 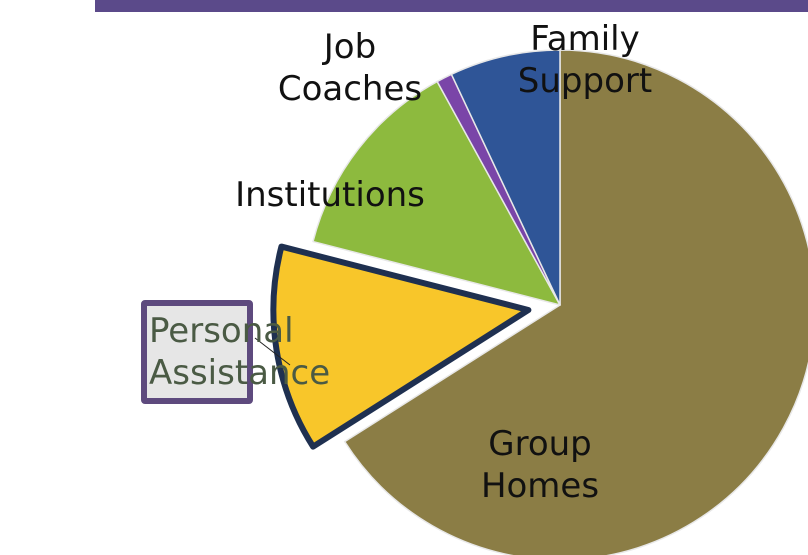 What do you see at coordinates (330, 195) in the screenshot?
I see `slice-label: Institutions` at bounding box center [330, 195].